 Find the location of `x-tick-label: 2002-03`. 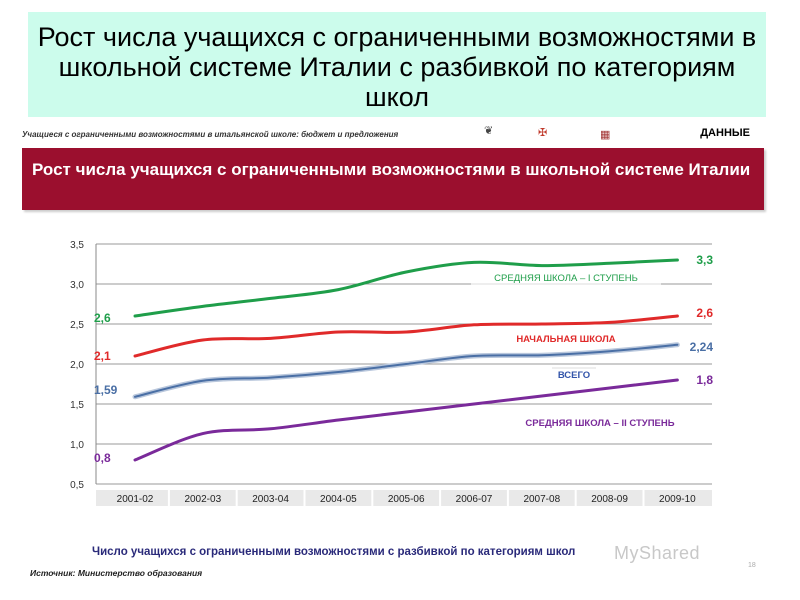

x-tick-label: 2002-03 is located at coordinates (202, 499).